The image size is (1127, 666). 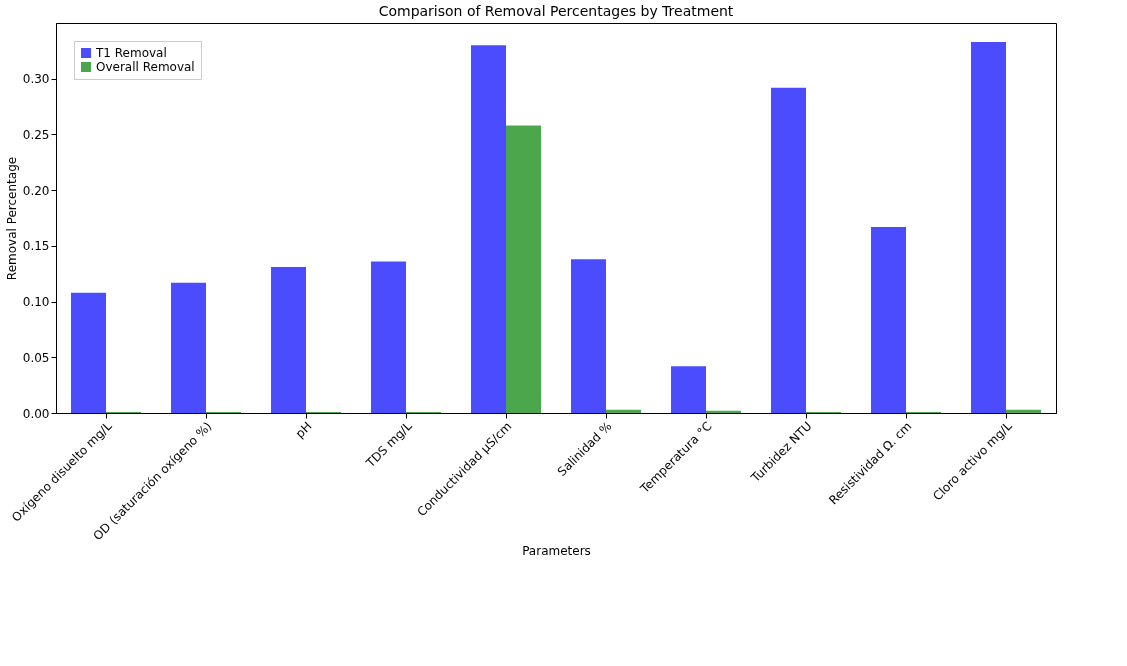 What do you see at coordinates (11, 218) in the screenshot?
I see `y-axis-title: Removal Percentage` at bounding box center [11, 218].